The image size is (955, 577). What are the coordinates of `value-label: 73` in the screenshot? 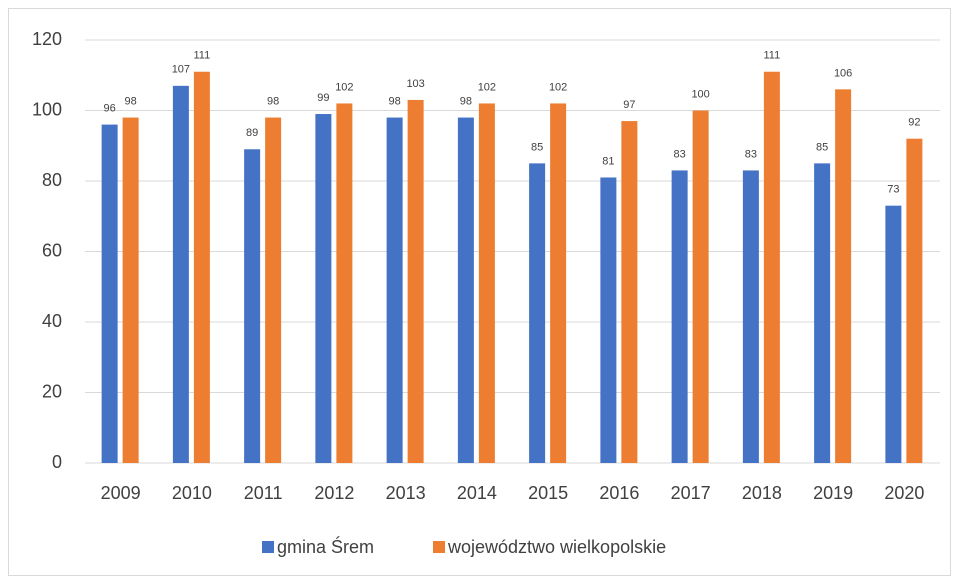 It's located at (893, 190).